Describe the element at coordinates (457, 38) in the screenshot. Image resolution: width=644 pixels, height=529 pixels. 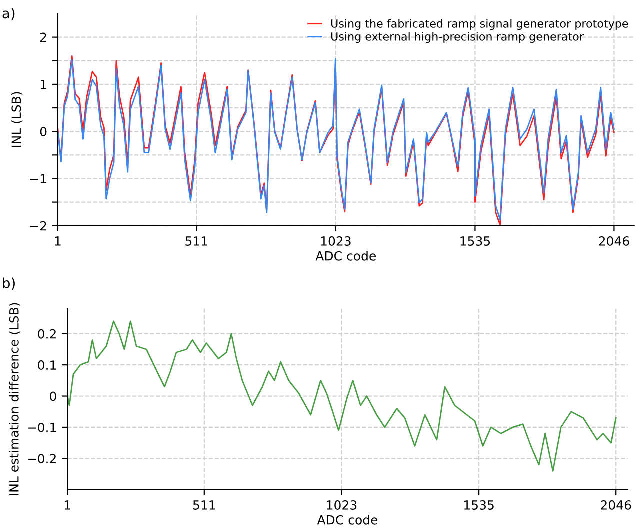
I see `legend-label: Using external high-precision ramp generator` at that location.